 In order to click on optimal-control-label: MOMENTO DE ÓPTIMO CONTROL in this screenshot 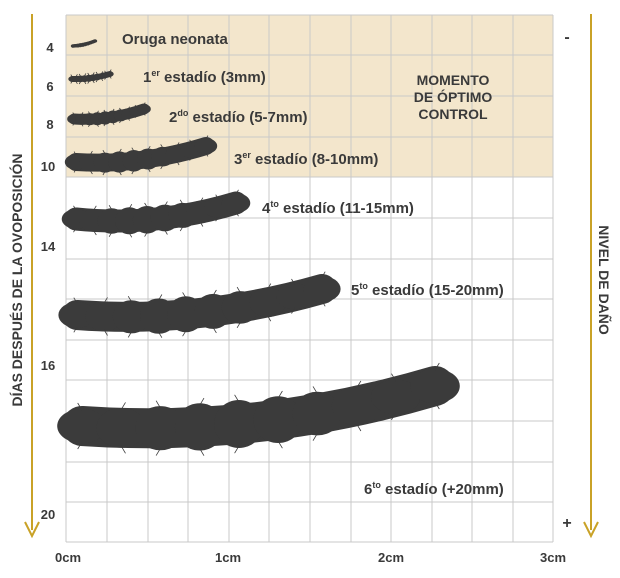, I will do `click(453, 97)`.